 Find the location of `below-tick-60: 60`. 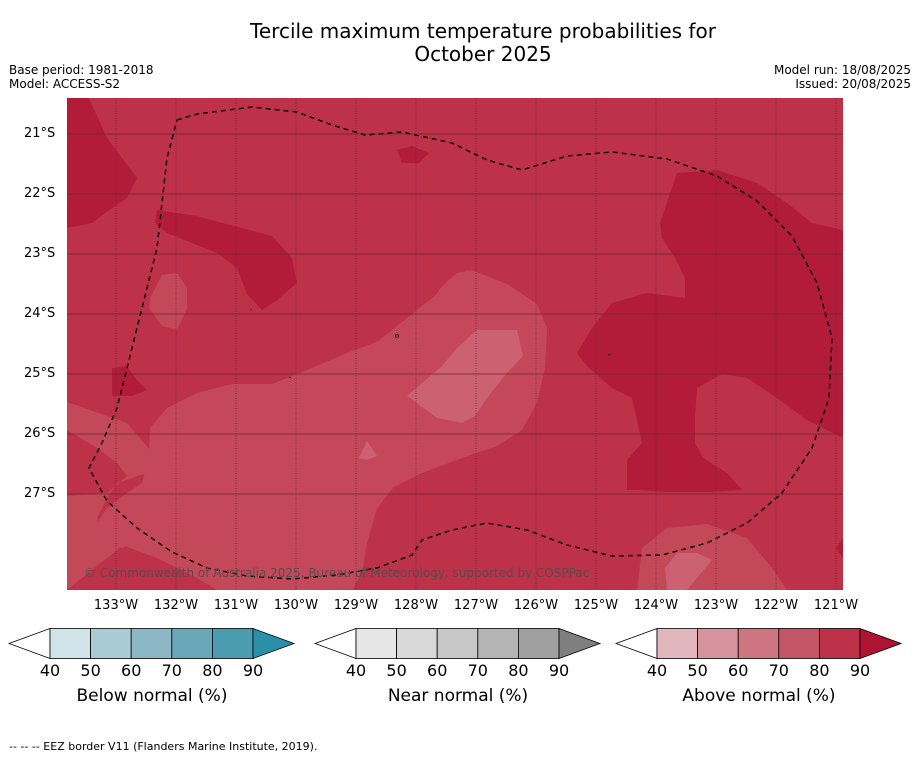

below-tick-60: 60 is located at coordinates (131, 670).